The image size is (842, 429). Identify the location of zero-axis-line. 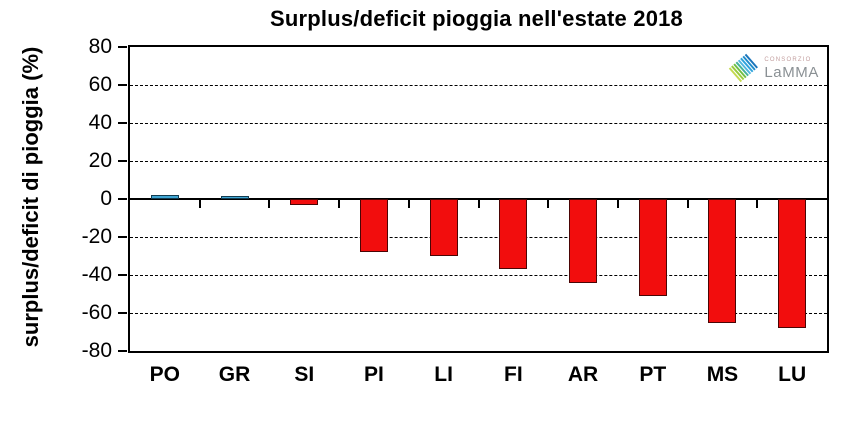
(478, 199).